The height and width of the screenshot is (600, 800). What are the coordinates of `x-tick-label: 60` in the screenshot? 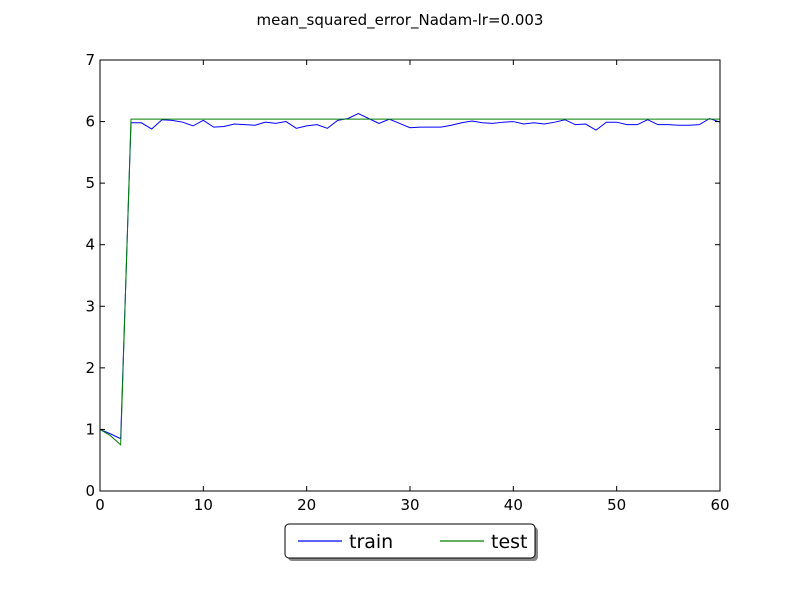 It's located at (719, 505).